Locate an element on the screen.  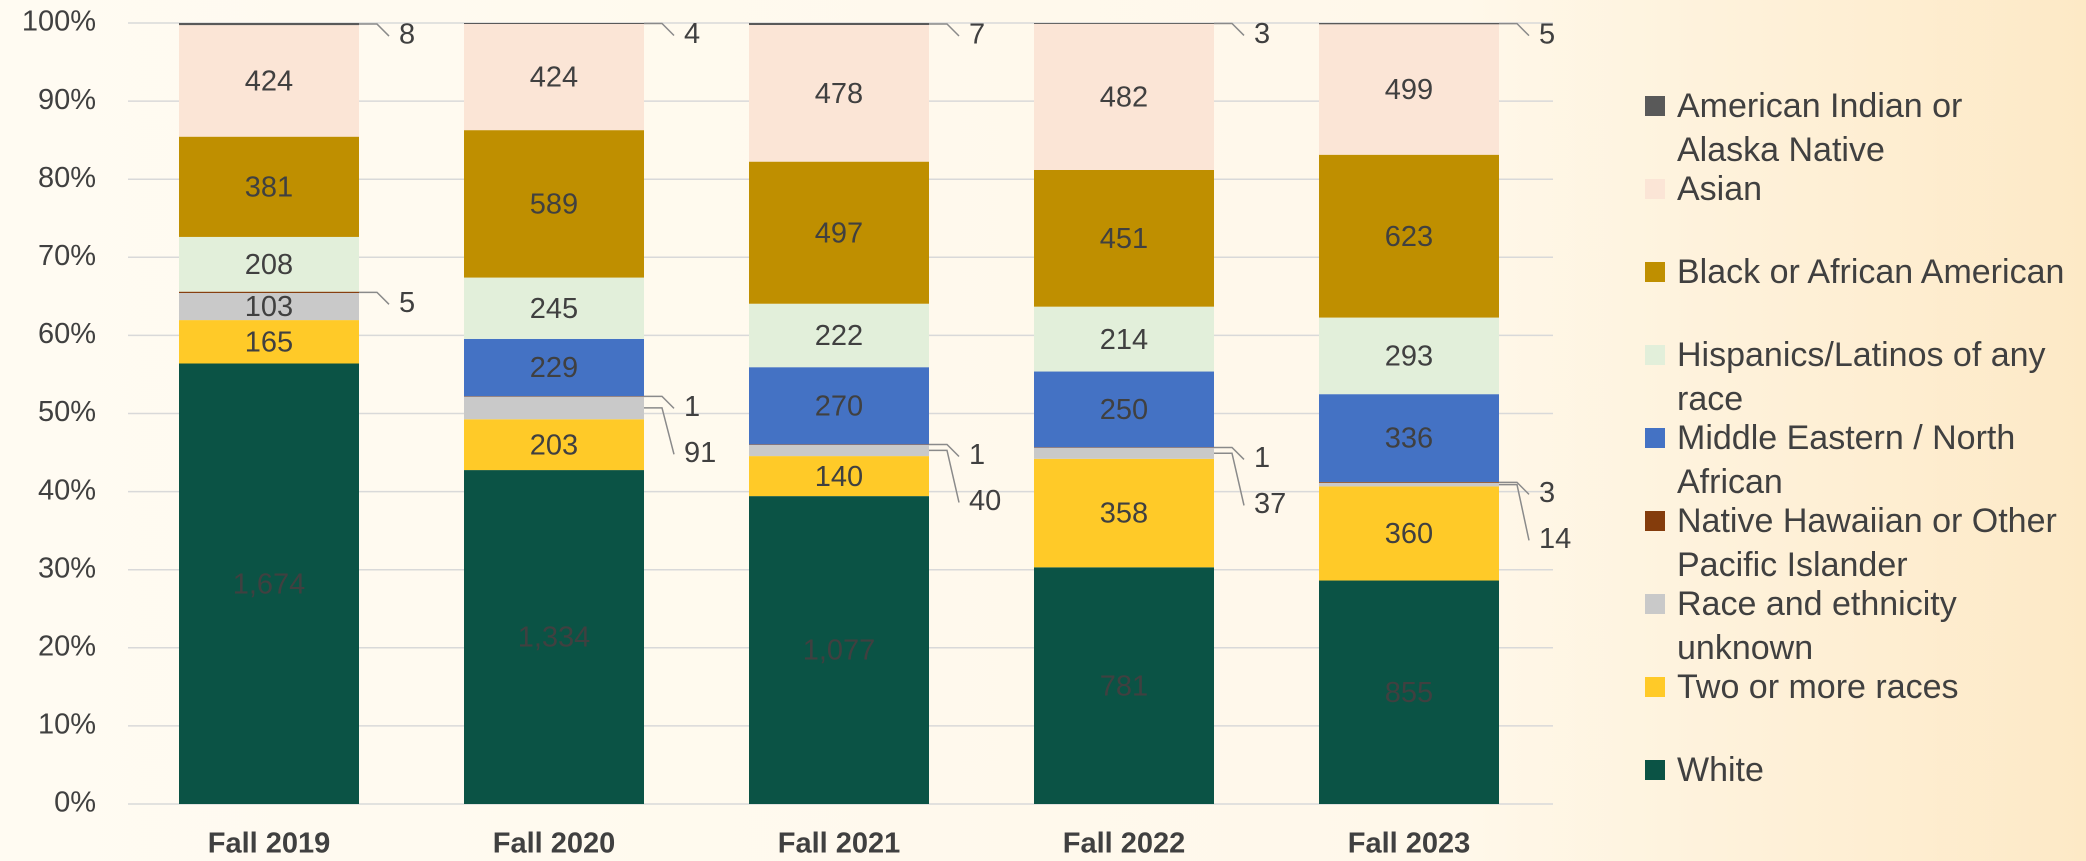
legend-item: Two or more races is located at coordinates (1855, 687).